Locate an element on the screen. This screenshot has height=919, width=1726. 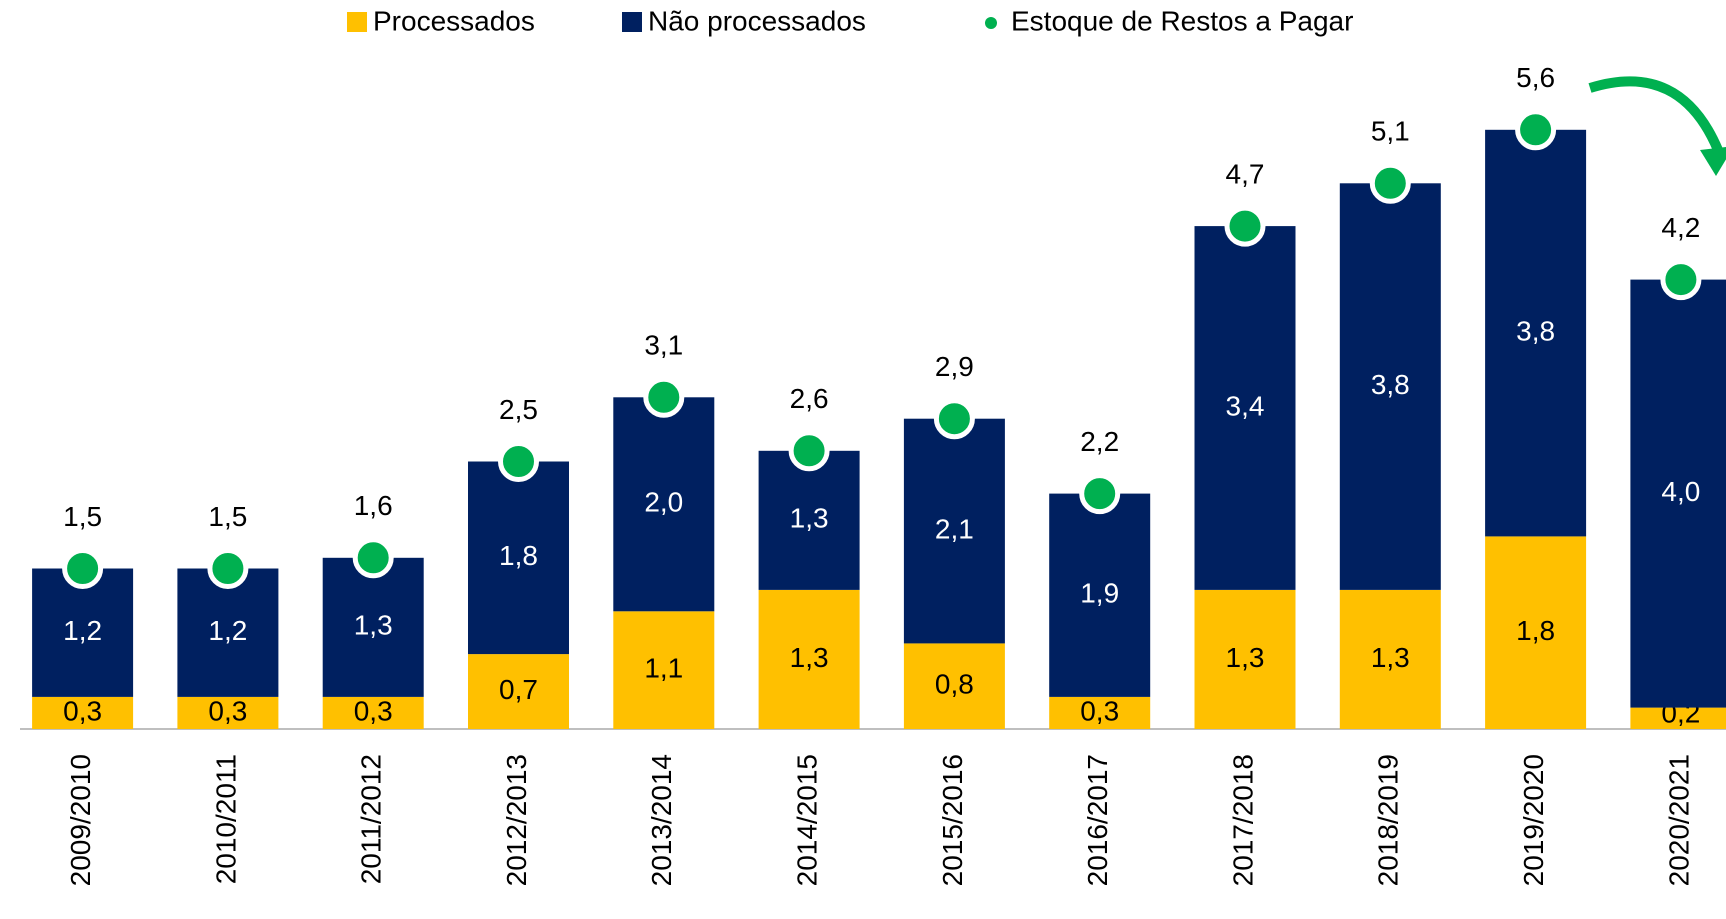
legend-label: Não processados is located at coordinates (757, 20).